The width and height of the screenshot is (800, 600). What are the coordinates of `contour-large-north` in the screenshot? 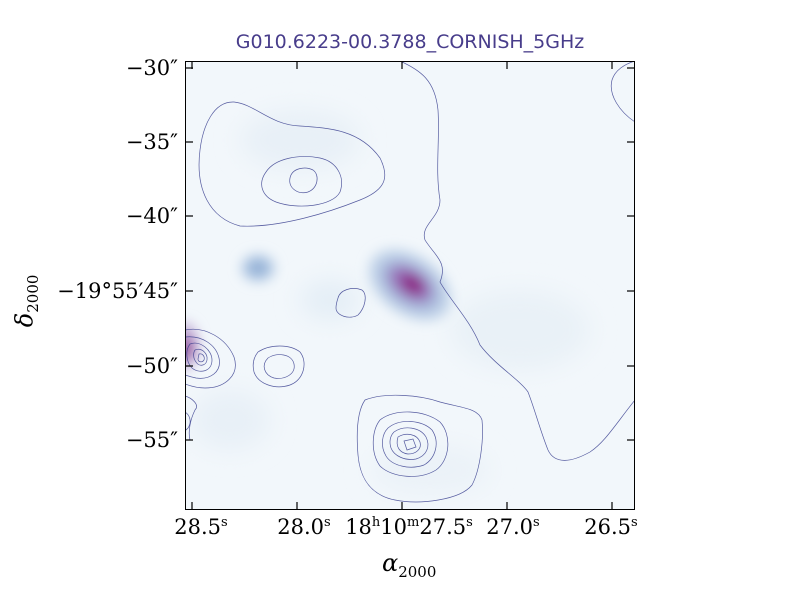 It's located at (292, 164).